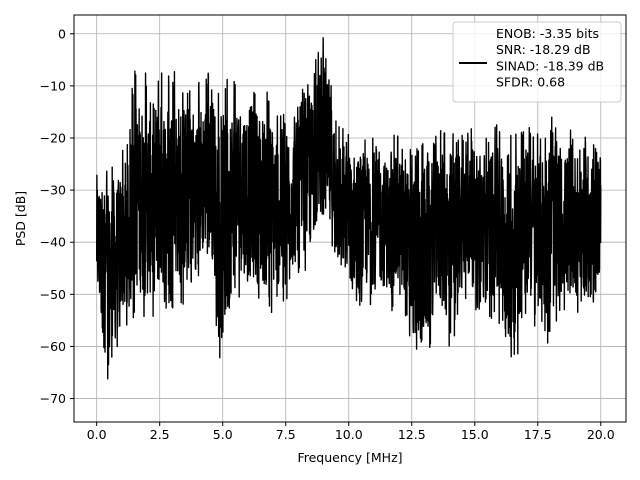 Image resolution: width=640 pixels, height=480 pixels. What do you see at coordinates (349, 457) in the screenshot?
I see `x-axis-label: Frequency [MHz]` at bounding box center [349, 457].